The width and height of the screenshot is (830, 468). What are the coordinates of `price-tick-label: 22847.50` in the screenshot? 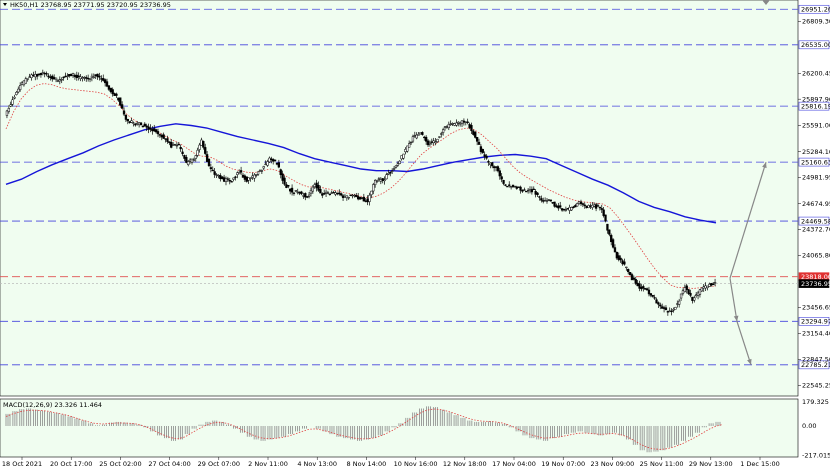 It's located at (816, 360).